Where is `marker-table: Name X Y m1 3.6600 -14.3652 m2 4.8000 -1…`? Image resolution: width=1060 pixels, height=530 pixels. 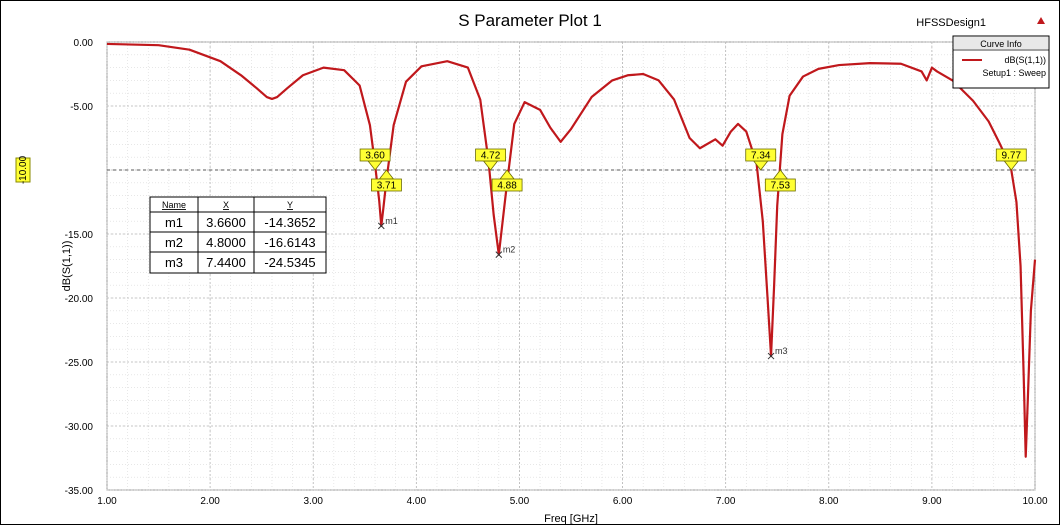 marker-table: Name X Y m1 3.6600 -14.3652 m2 4.8000 -1… is located at coordinates (238, 235).